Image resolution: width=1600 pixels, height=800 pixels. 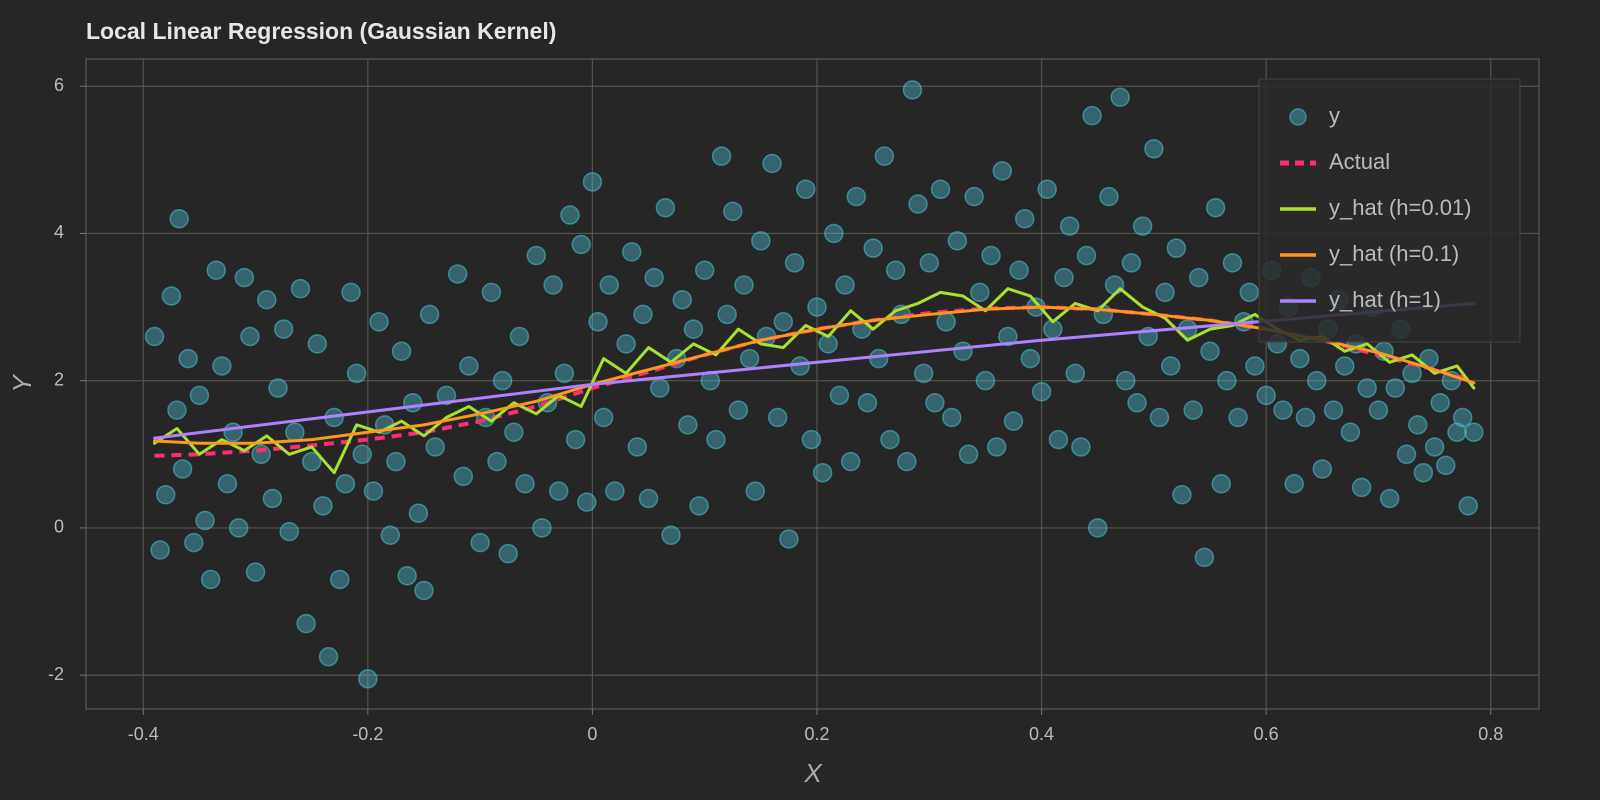 What do you see at coordinates (56, 674) in the screenshot?
I see `y-tick-label: -2` at bounding box center [56, 674].